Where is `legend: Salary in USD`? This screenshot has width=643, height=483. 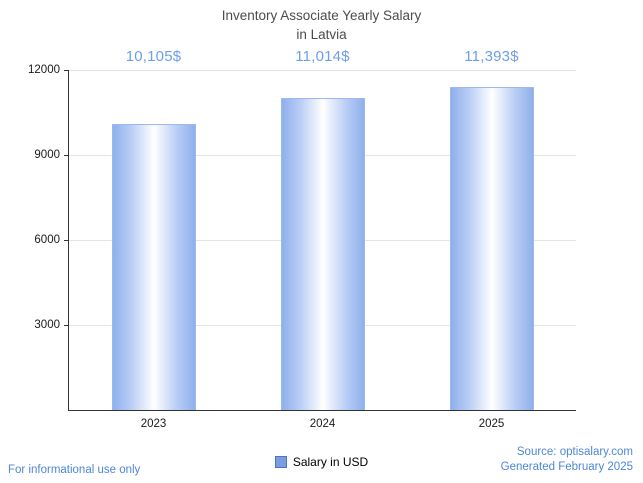
legend: Salary in USD is located at coordinates (321, 462).